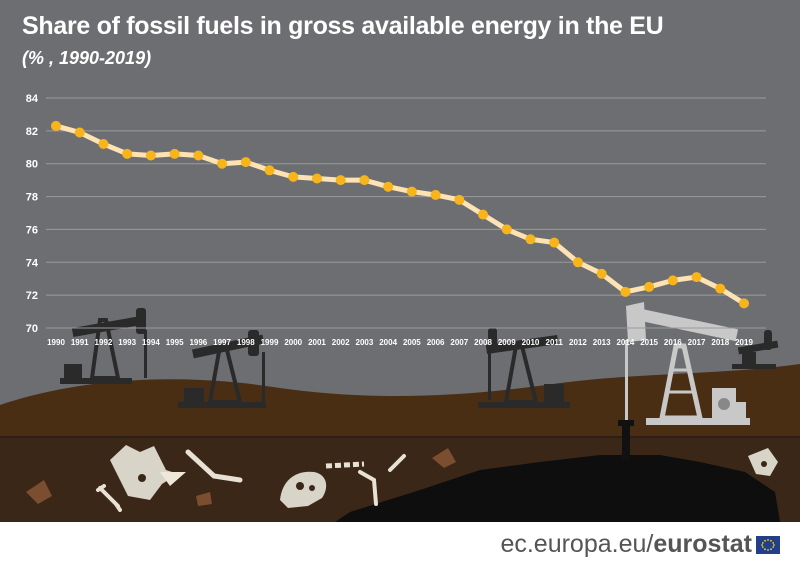  Describe the element at coordinates (400, 545) in the screenshot. I see `footer-strip` at that location.